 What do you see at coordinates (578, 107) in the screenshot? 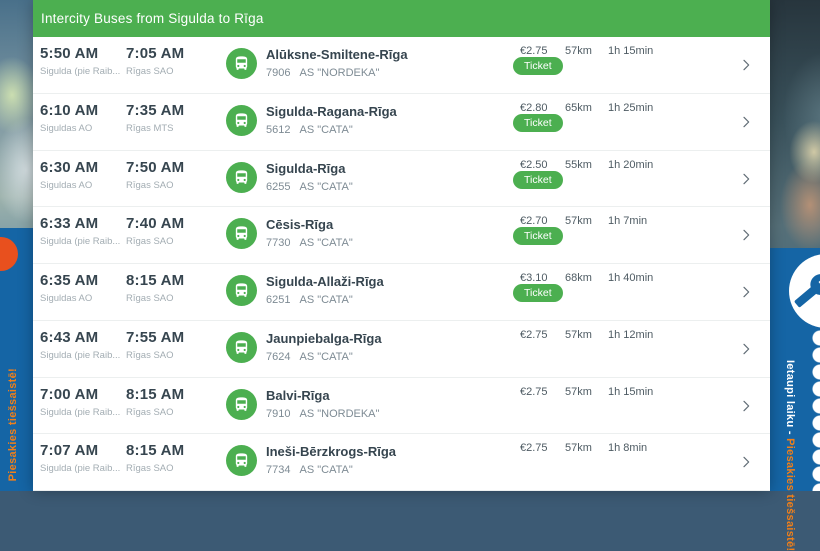
I see `distance: 65km` at bounding box center [578, 107].